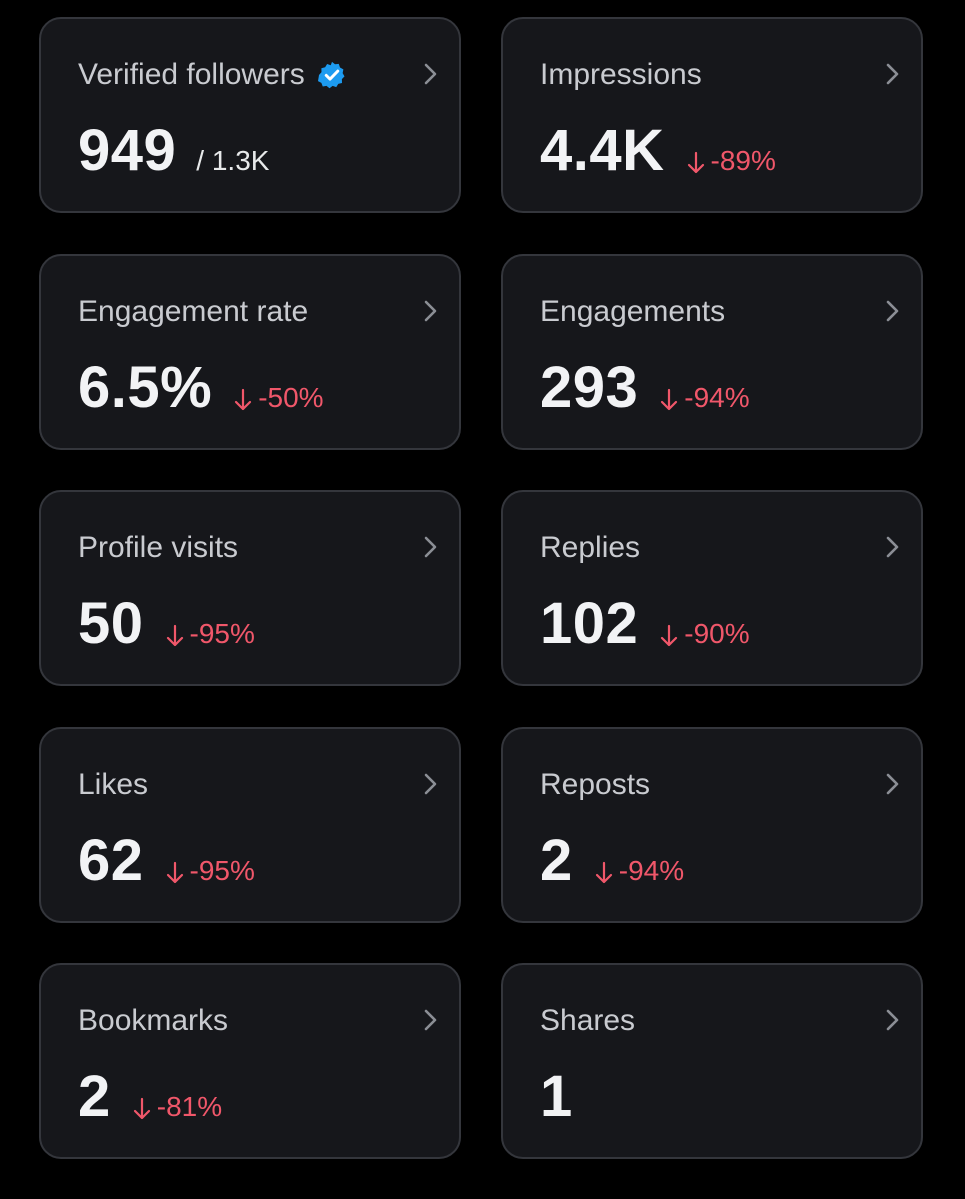  I want to click on card-value: 102, so click(589, 623).